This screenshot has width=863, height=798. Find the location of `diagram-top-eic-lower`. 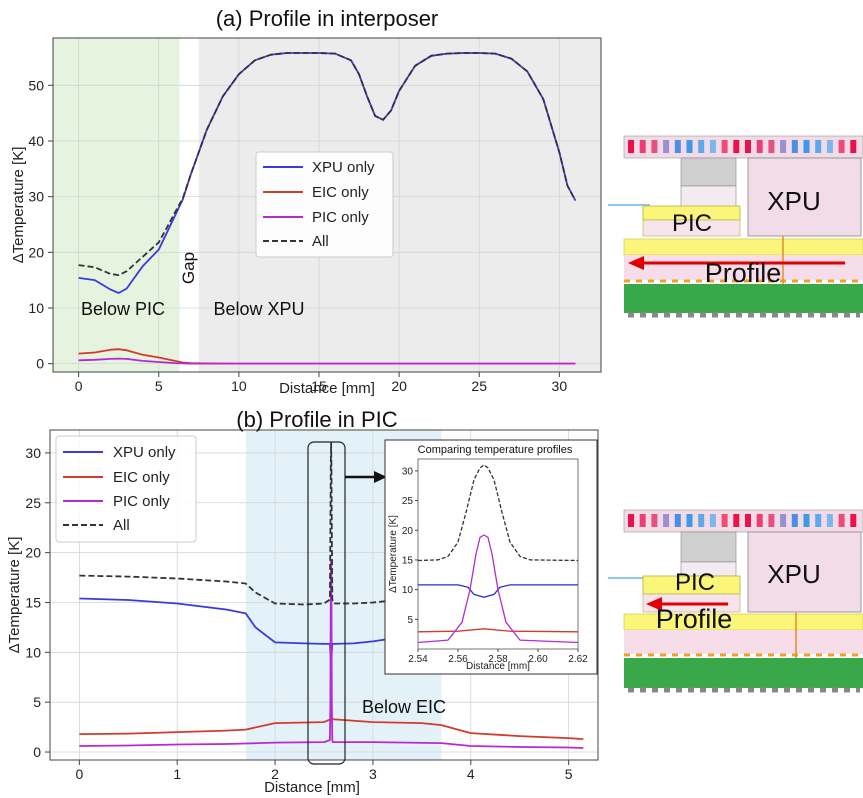

diagram-top-eic-lower is located at coordinates (708, 197).